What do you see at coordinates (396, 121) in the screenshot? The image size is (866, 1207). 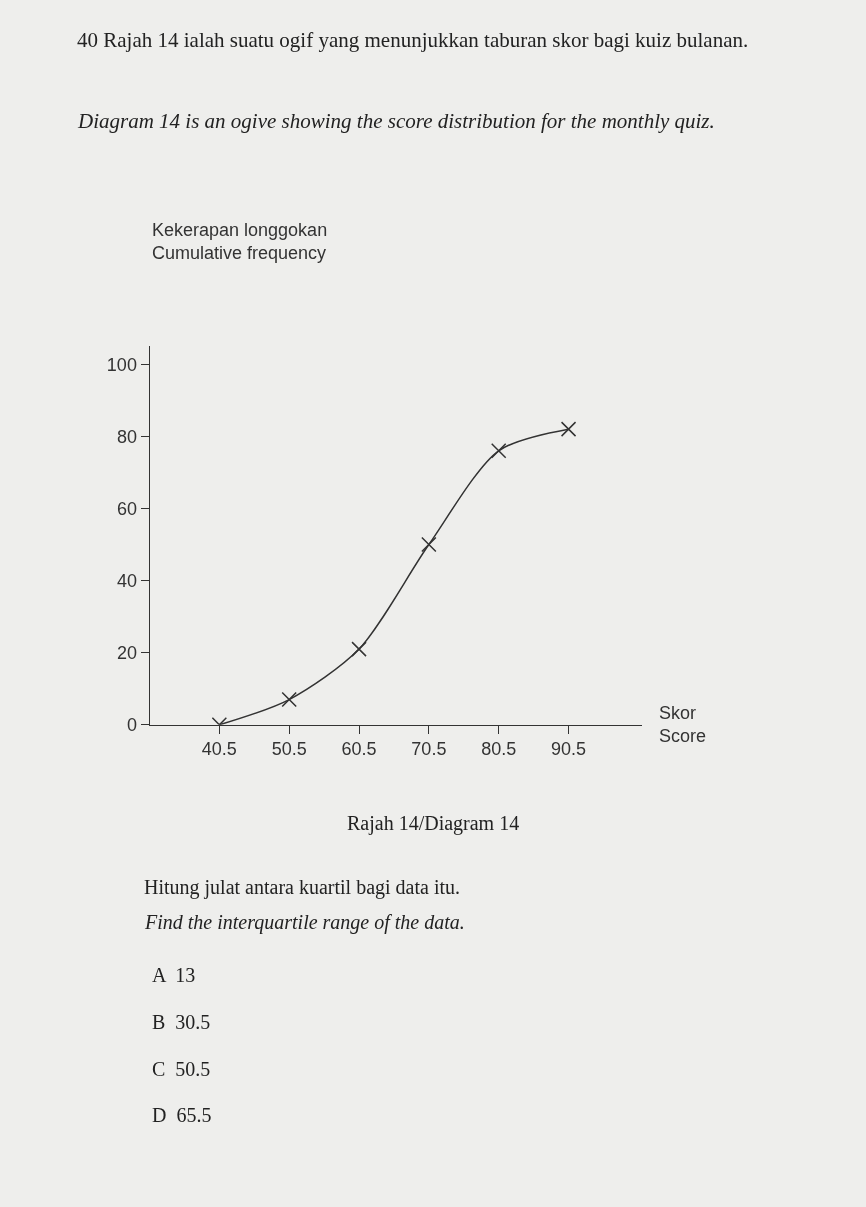 I see `chart-subtitle: Diagram 14 is an ogive showing the score distribution for the monthly quiz.` at bounding box center [396, 121].